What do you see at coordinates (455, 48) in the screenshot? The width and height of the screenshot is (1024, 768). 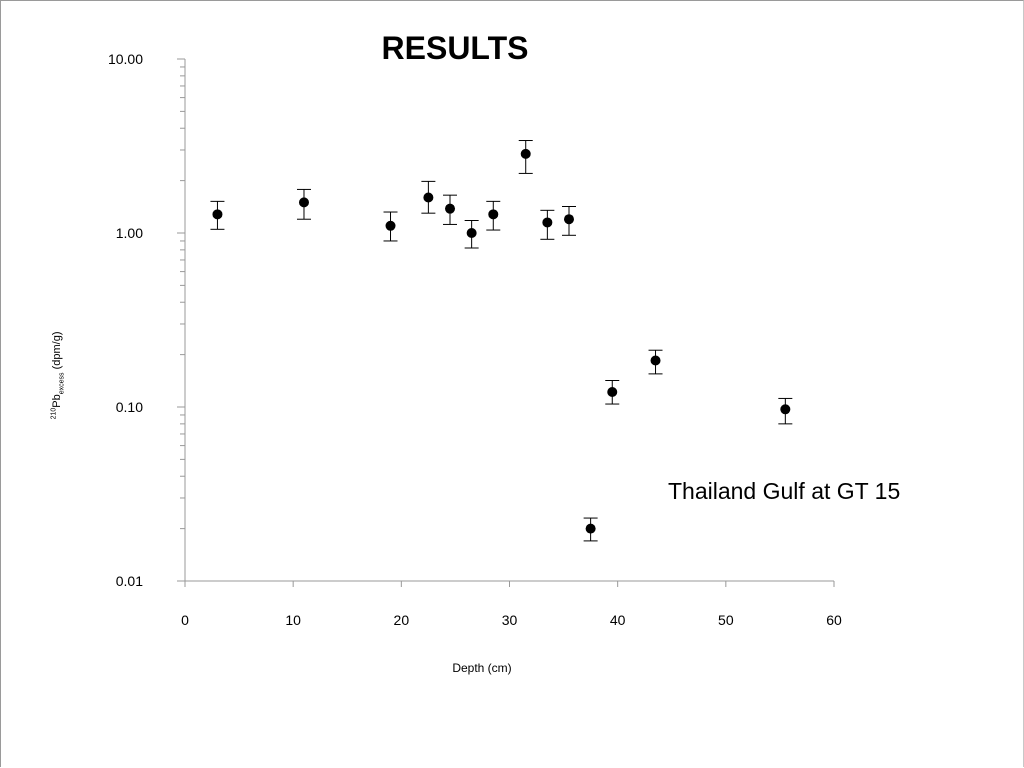 I see `chart-title: RESULTS` at bounding box center [455, 48].